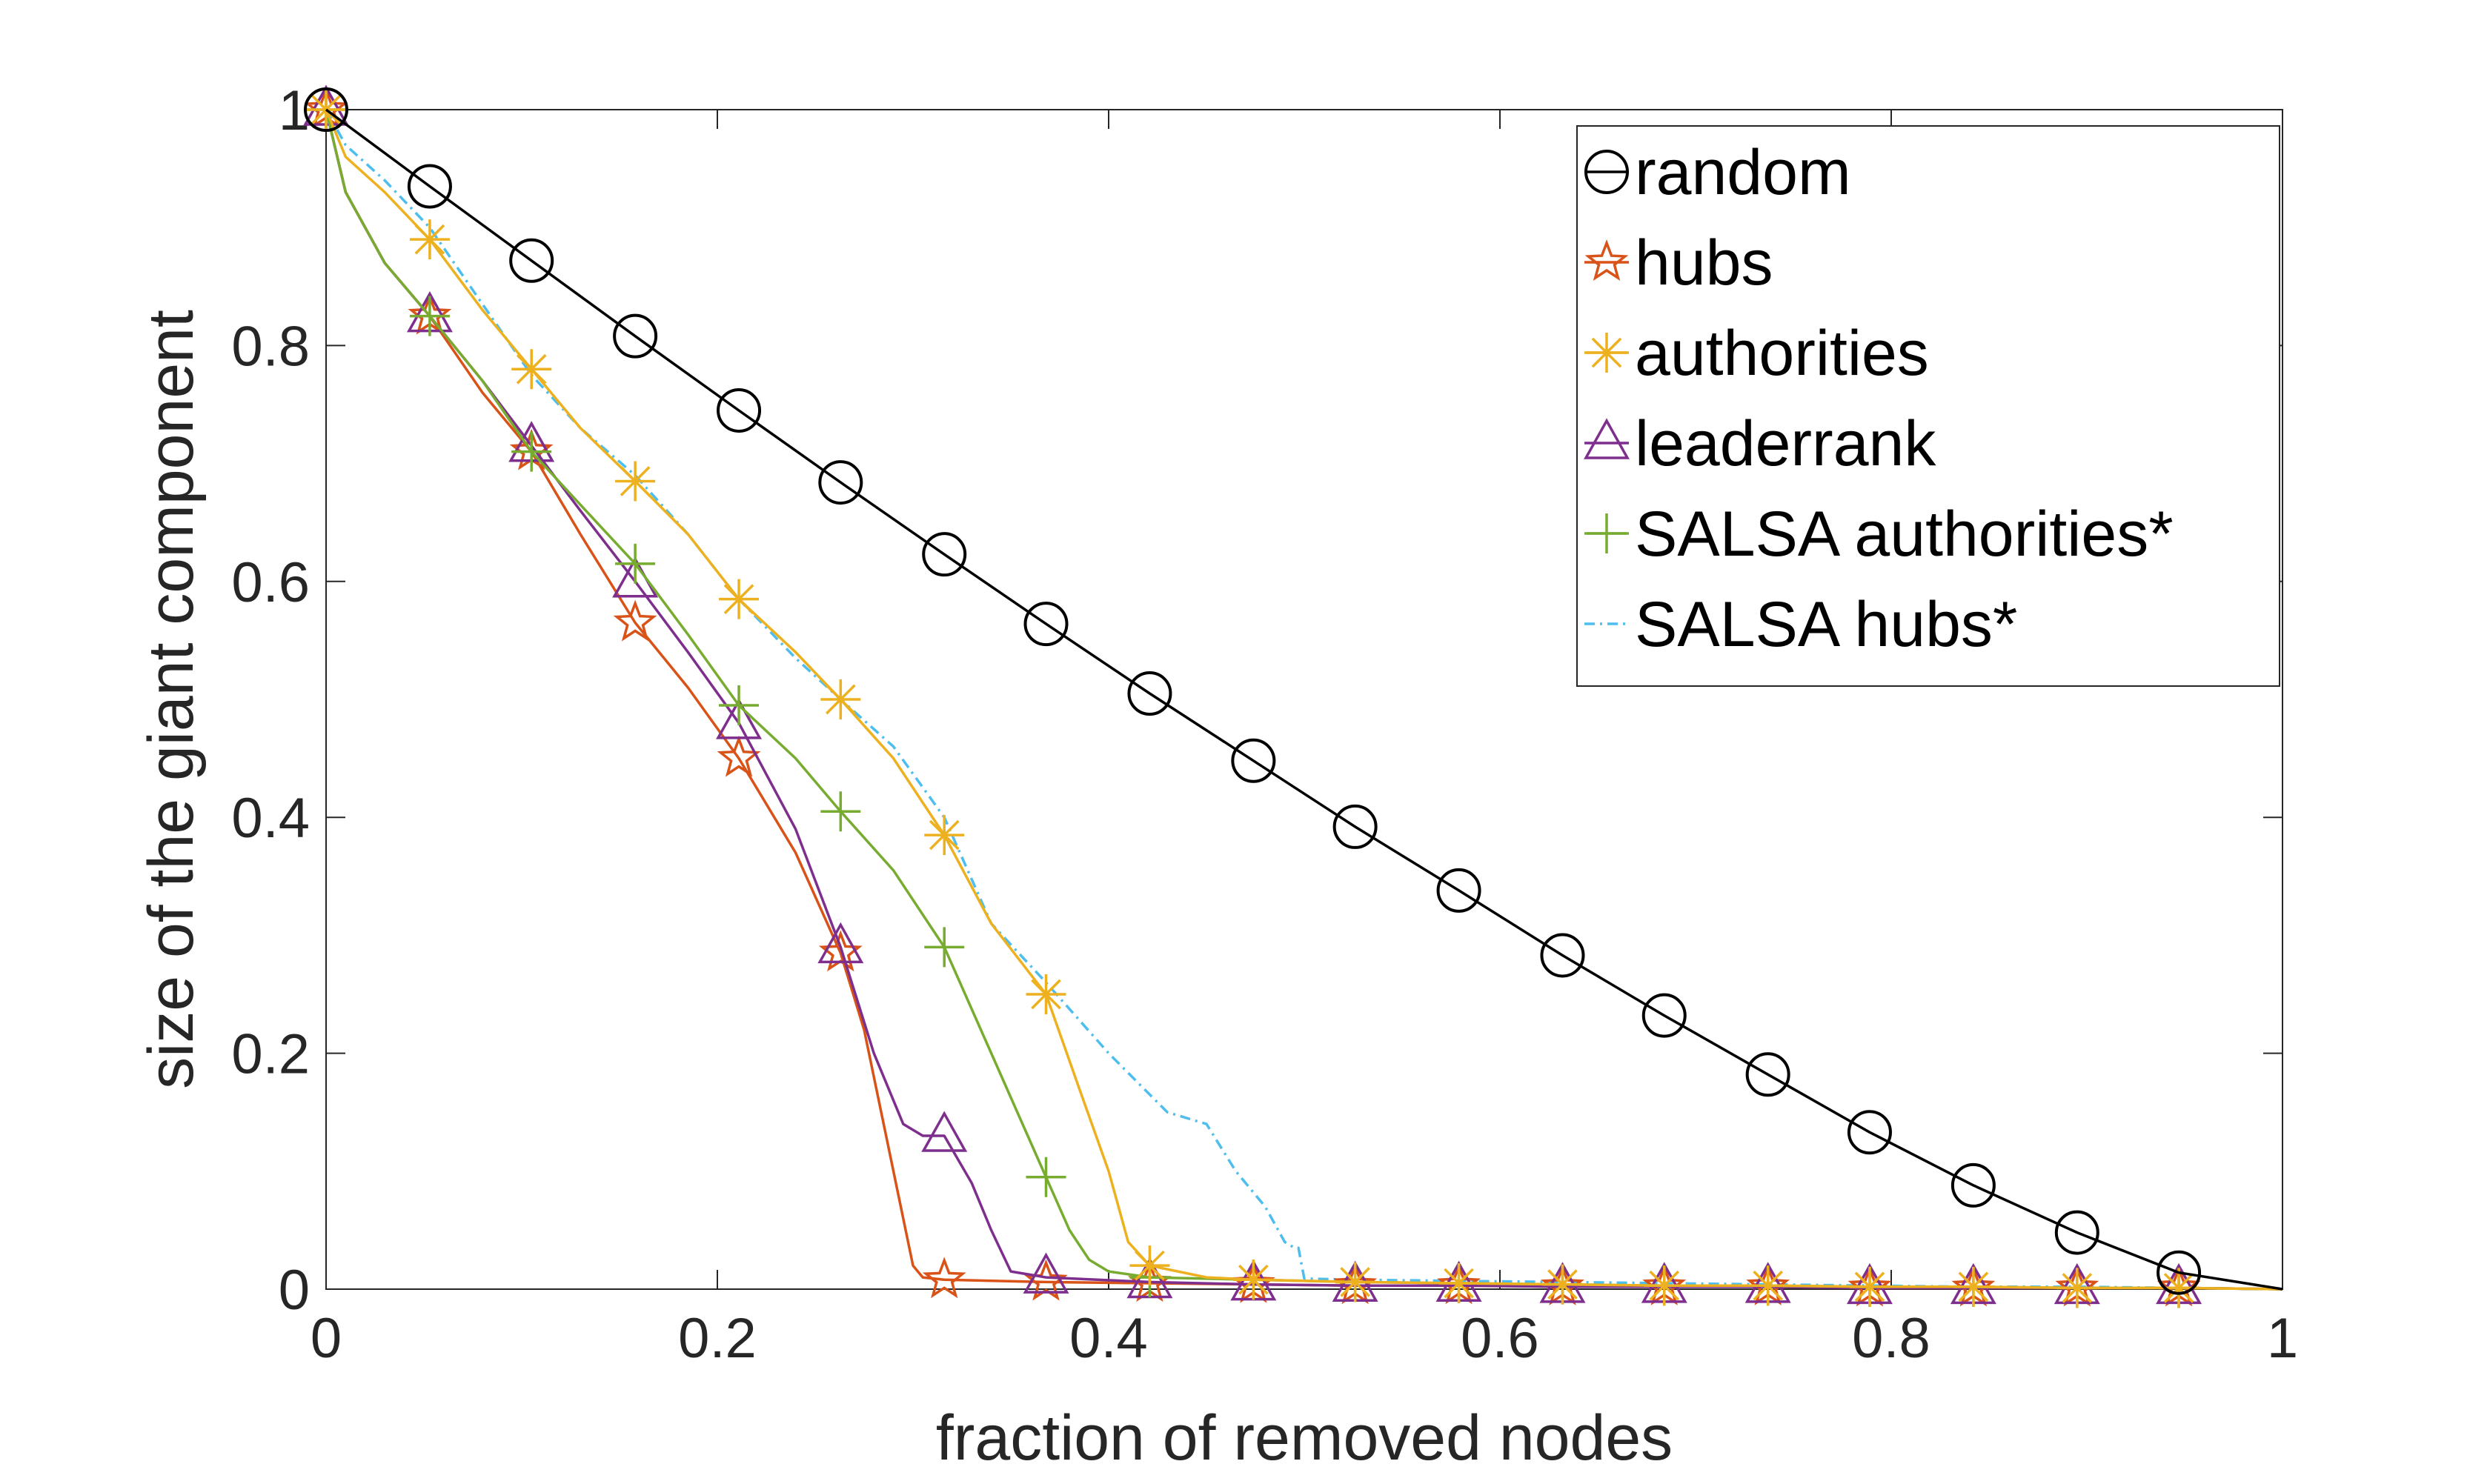 This screenshot has height=1484, width=2490. I want to click on x-tick-label: 0.2, so click(717, 1339).